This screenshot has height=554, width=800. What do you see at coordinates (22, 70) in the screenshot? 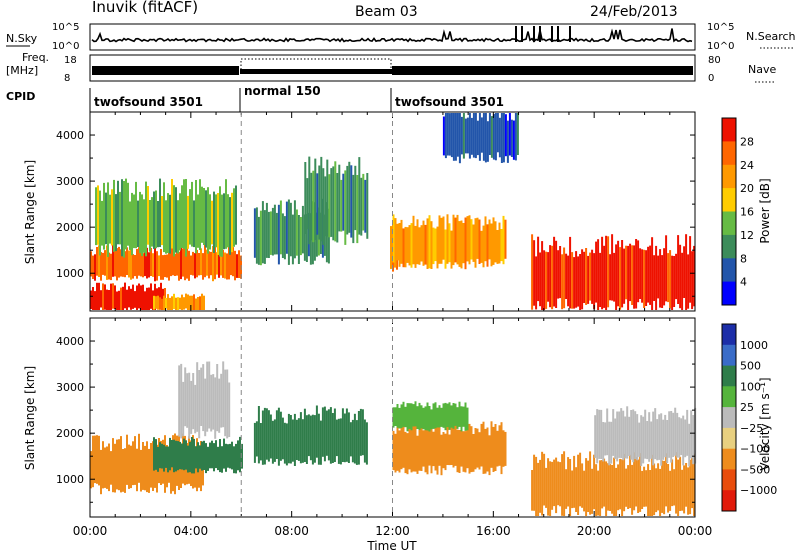
I see `freq-unit: [MHz]` at bounding box center [22, 70].